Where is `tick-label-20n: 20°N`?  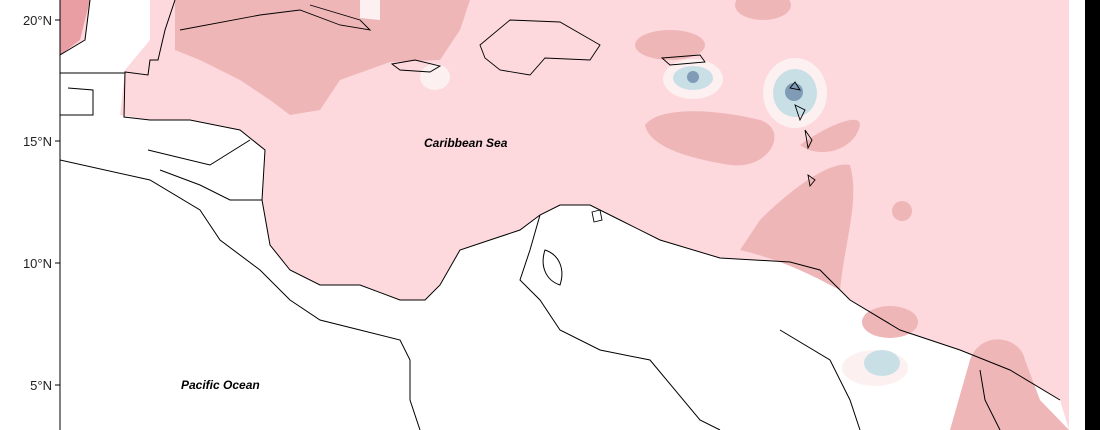
tick-label-20n: 20°N is located at coordinates (37, 20).